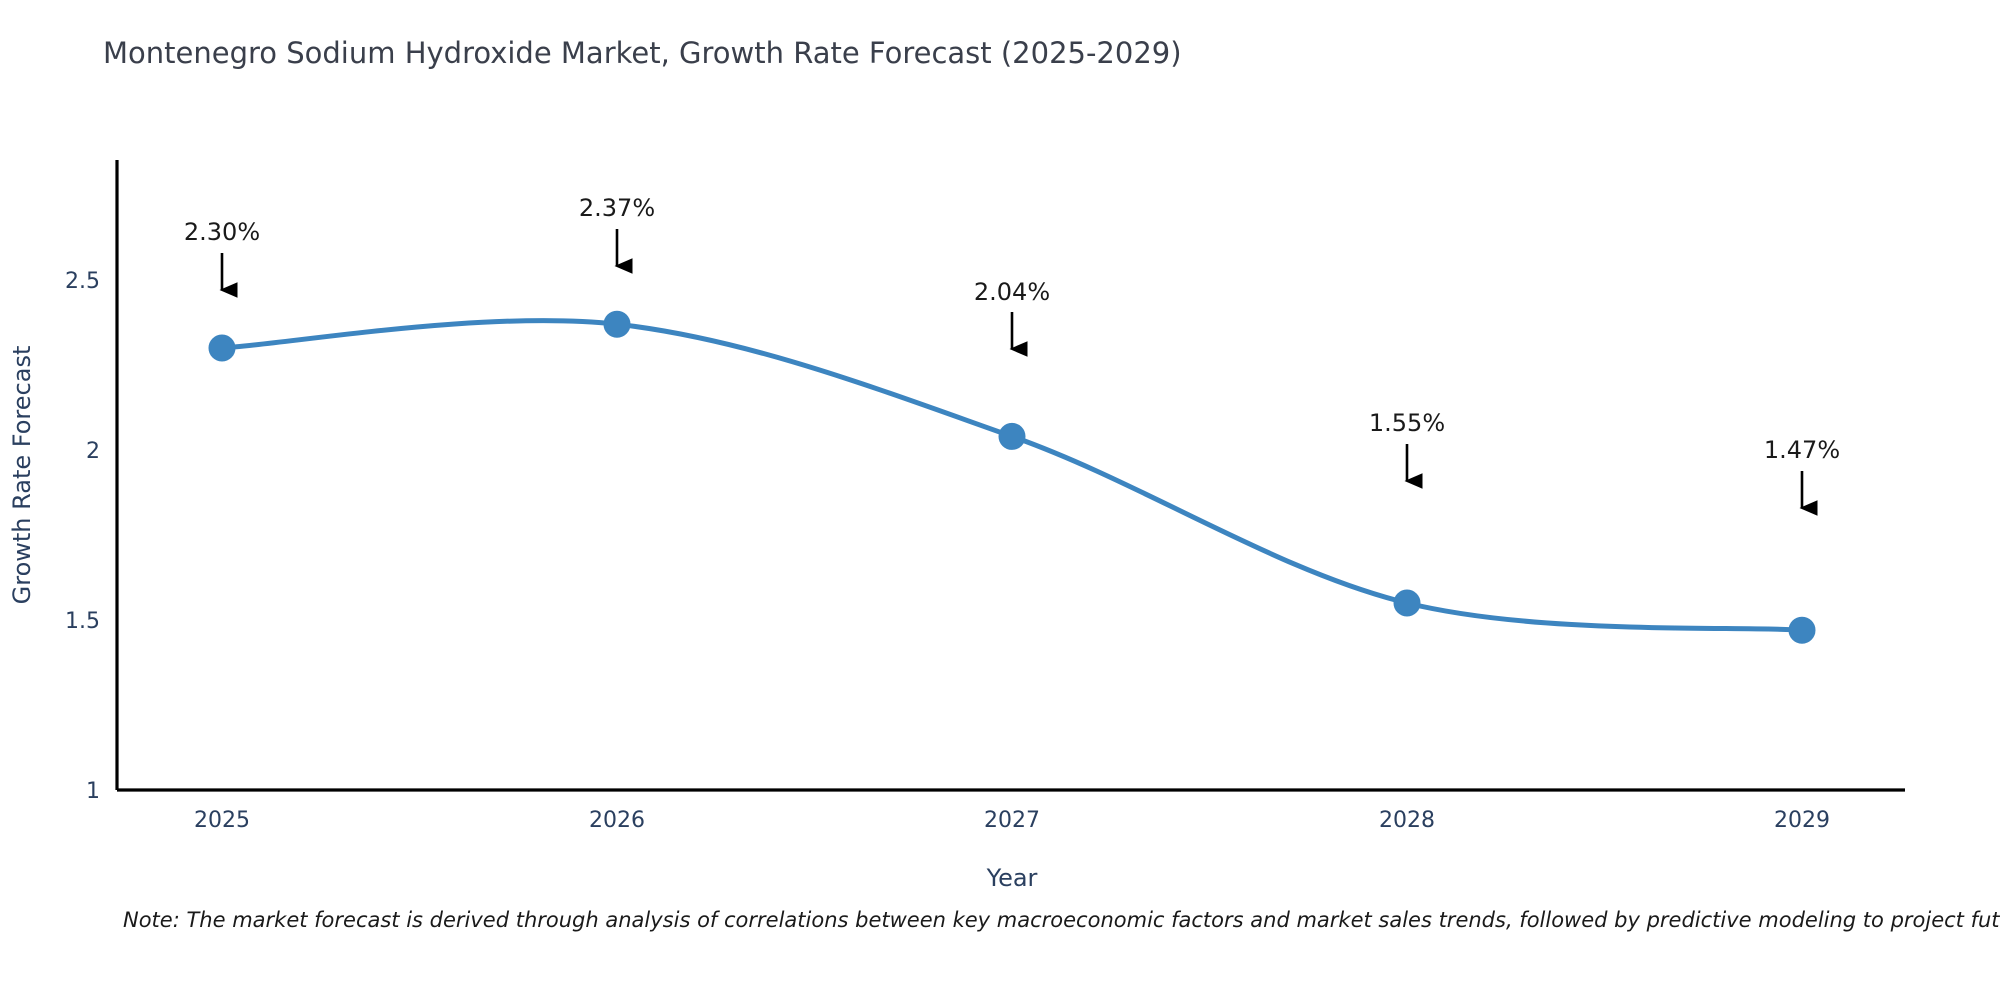 The height and width of the screenshot is (1000, 2000). What do you see at coordinates (1802, 630) in the screenshot?
I see `data-point-2029` at bounding box center [1802, 630].